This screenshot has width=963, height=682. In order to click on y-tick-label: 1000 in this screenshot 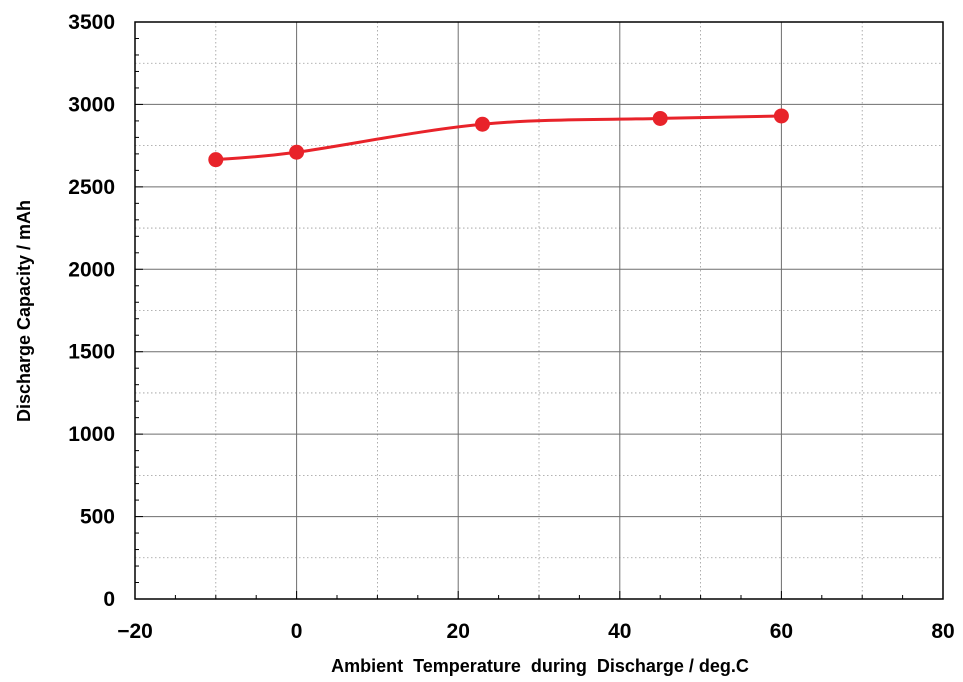, I will do `click(91, 434)`.